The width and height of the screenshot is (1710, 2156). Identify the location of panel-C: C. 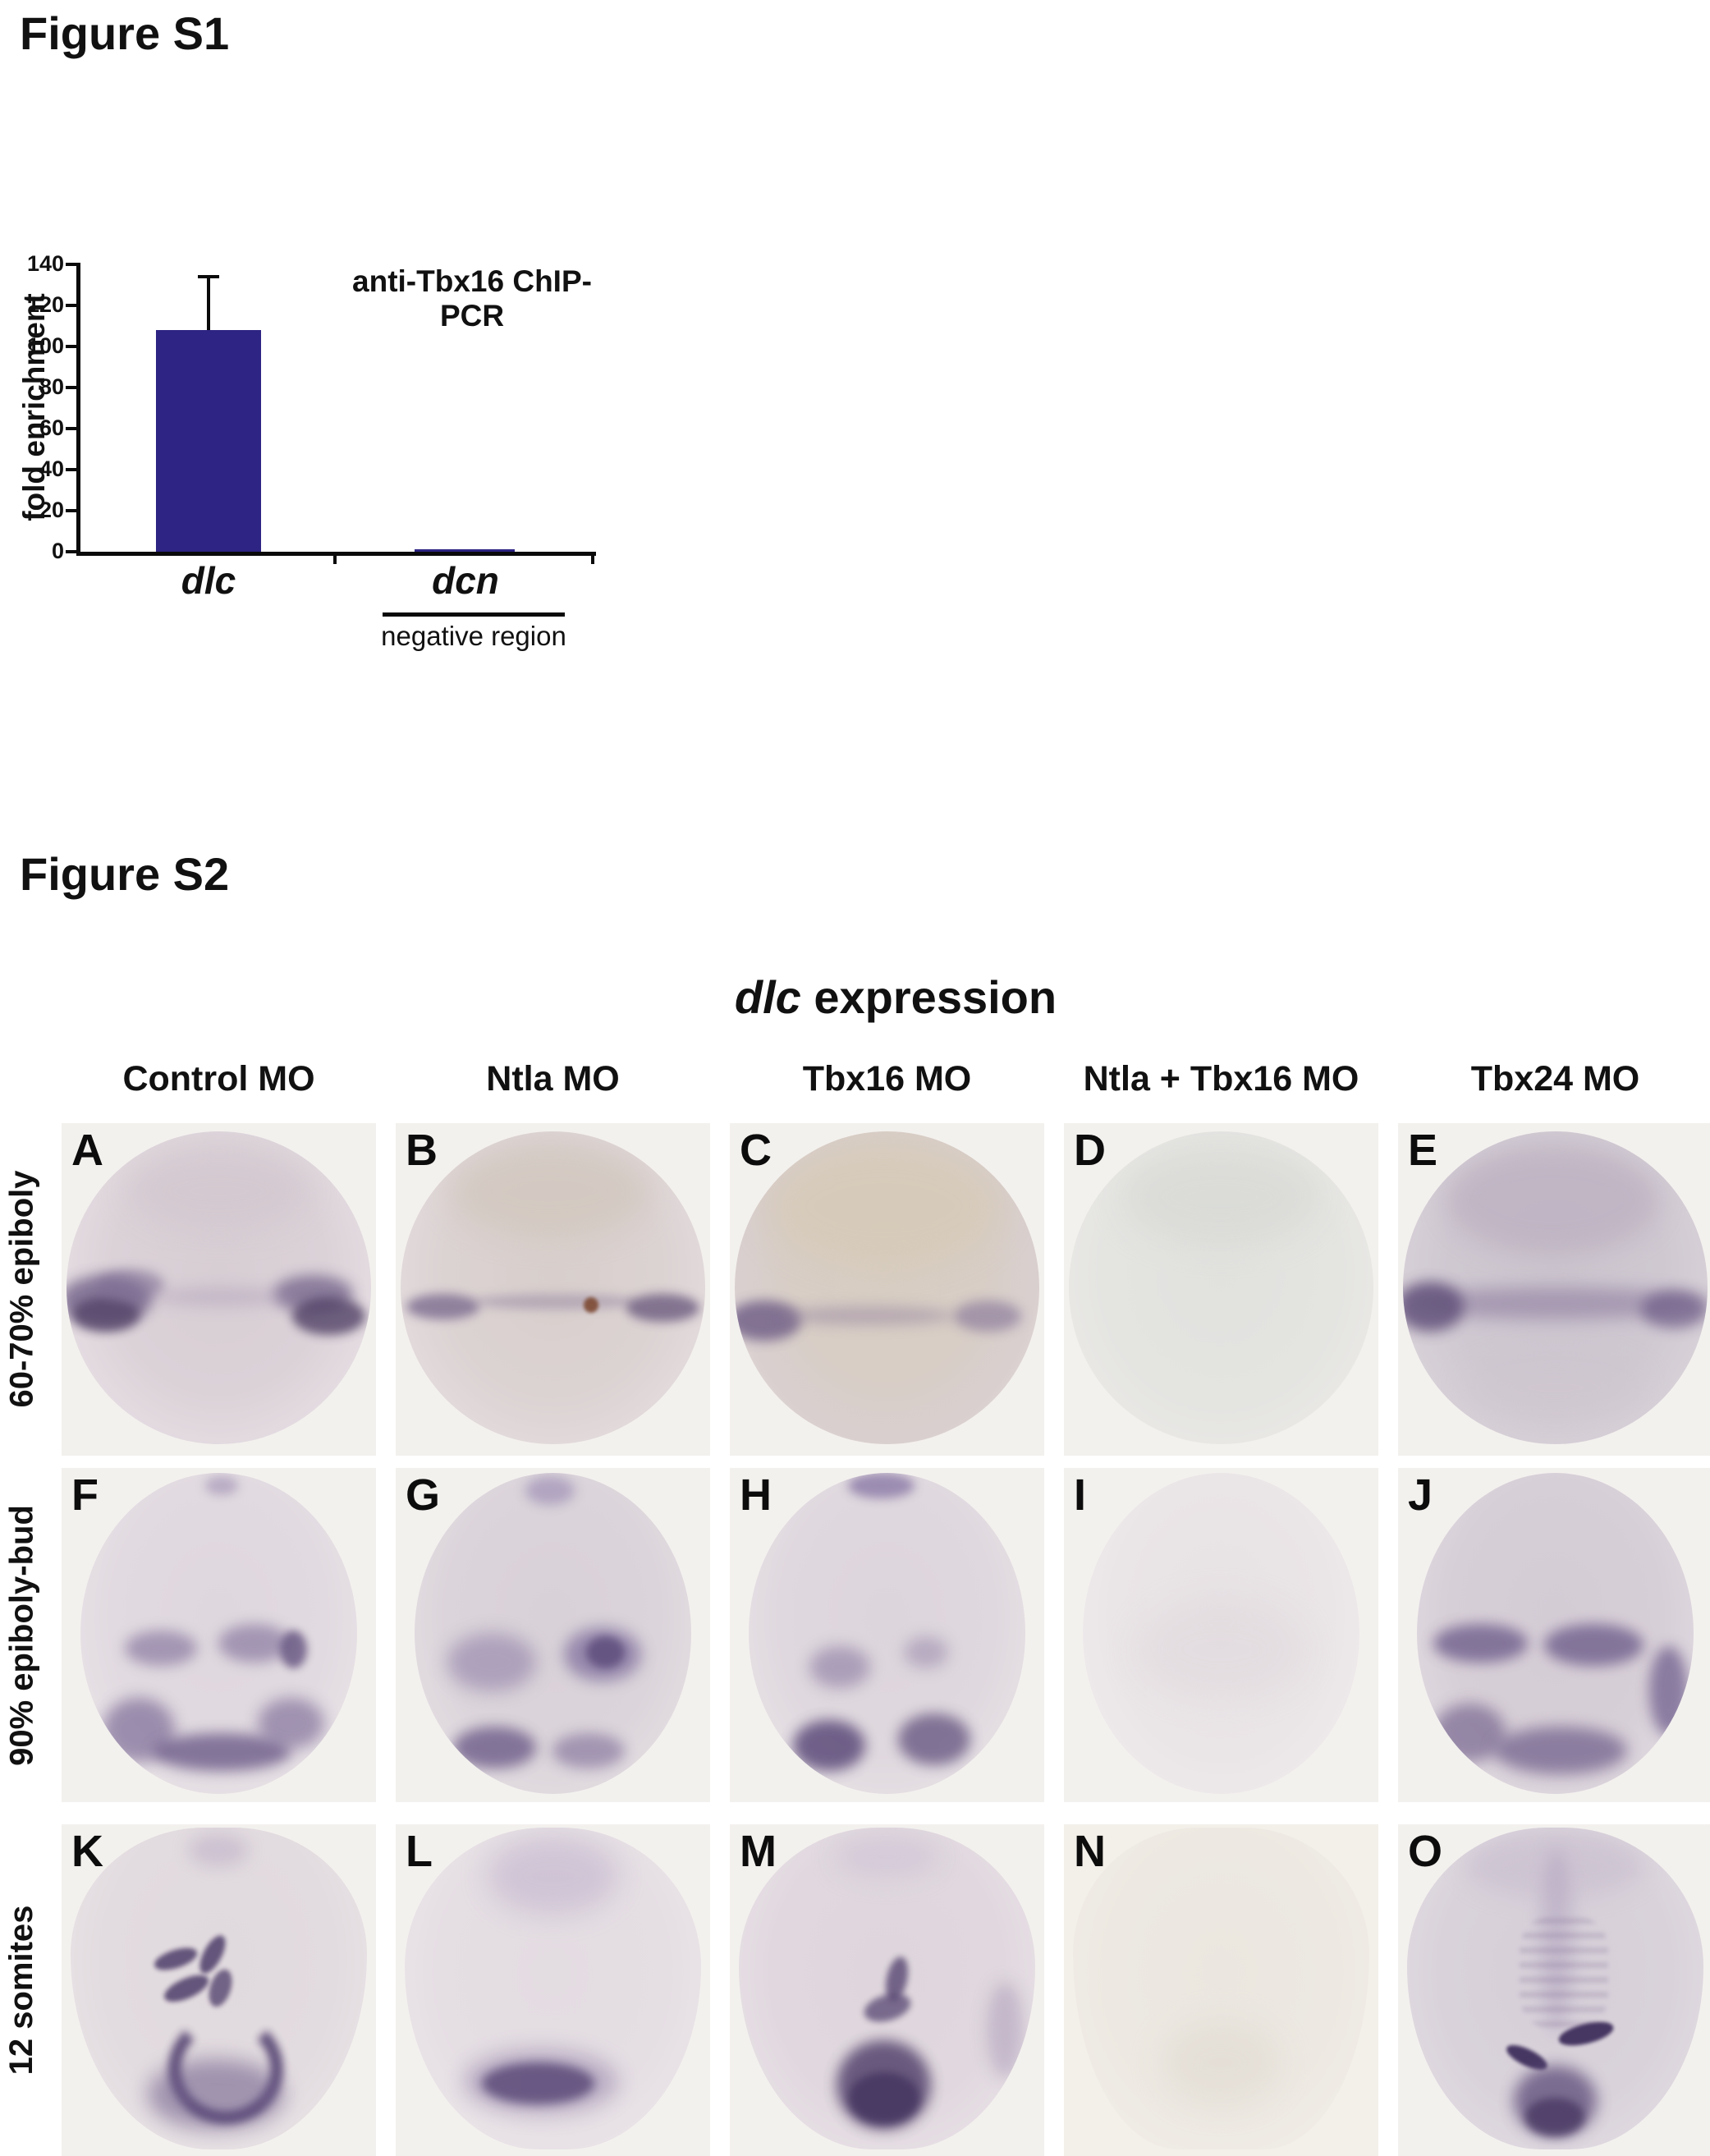
(887, 1289).